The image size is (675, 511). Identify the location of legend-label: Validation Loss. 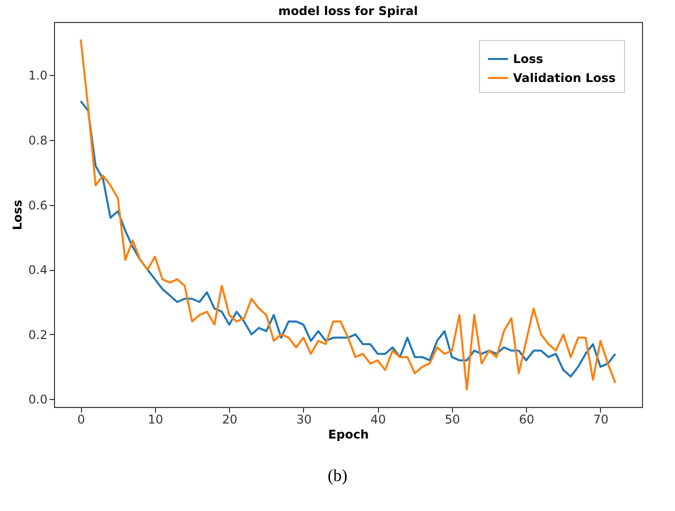
(564, 78).